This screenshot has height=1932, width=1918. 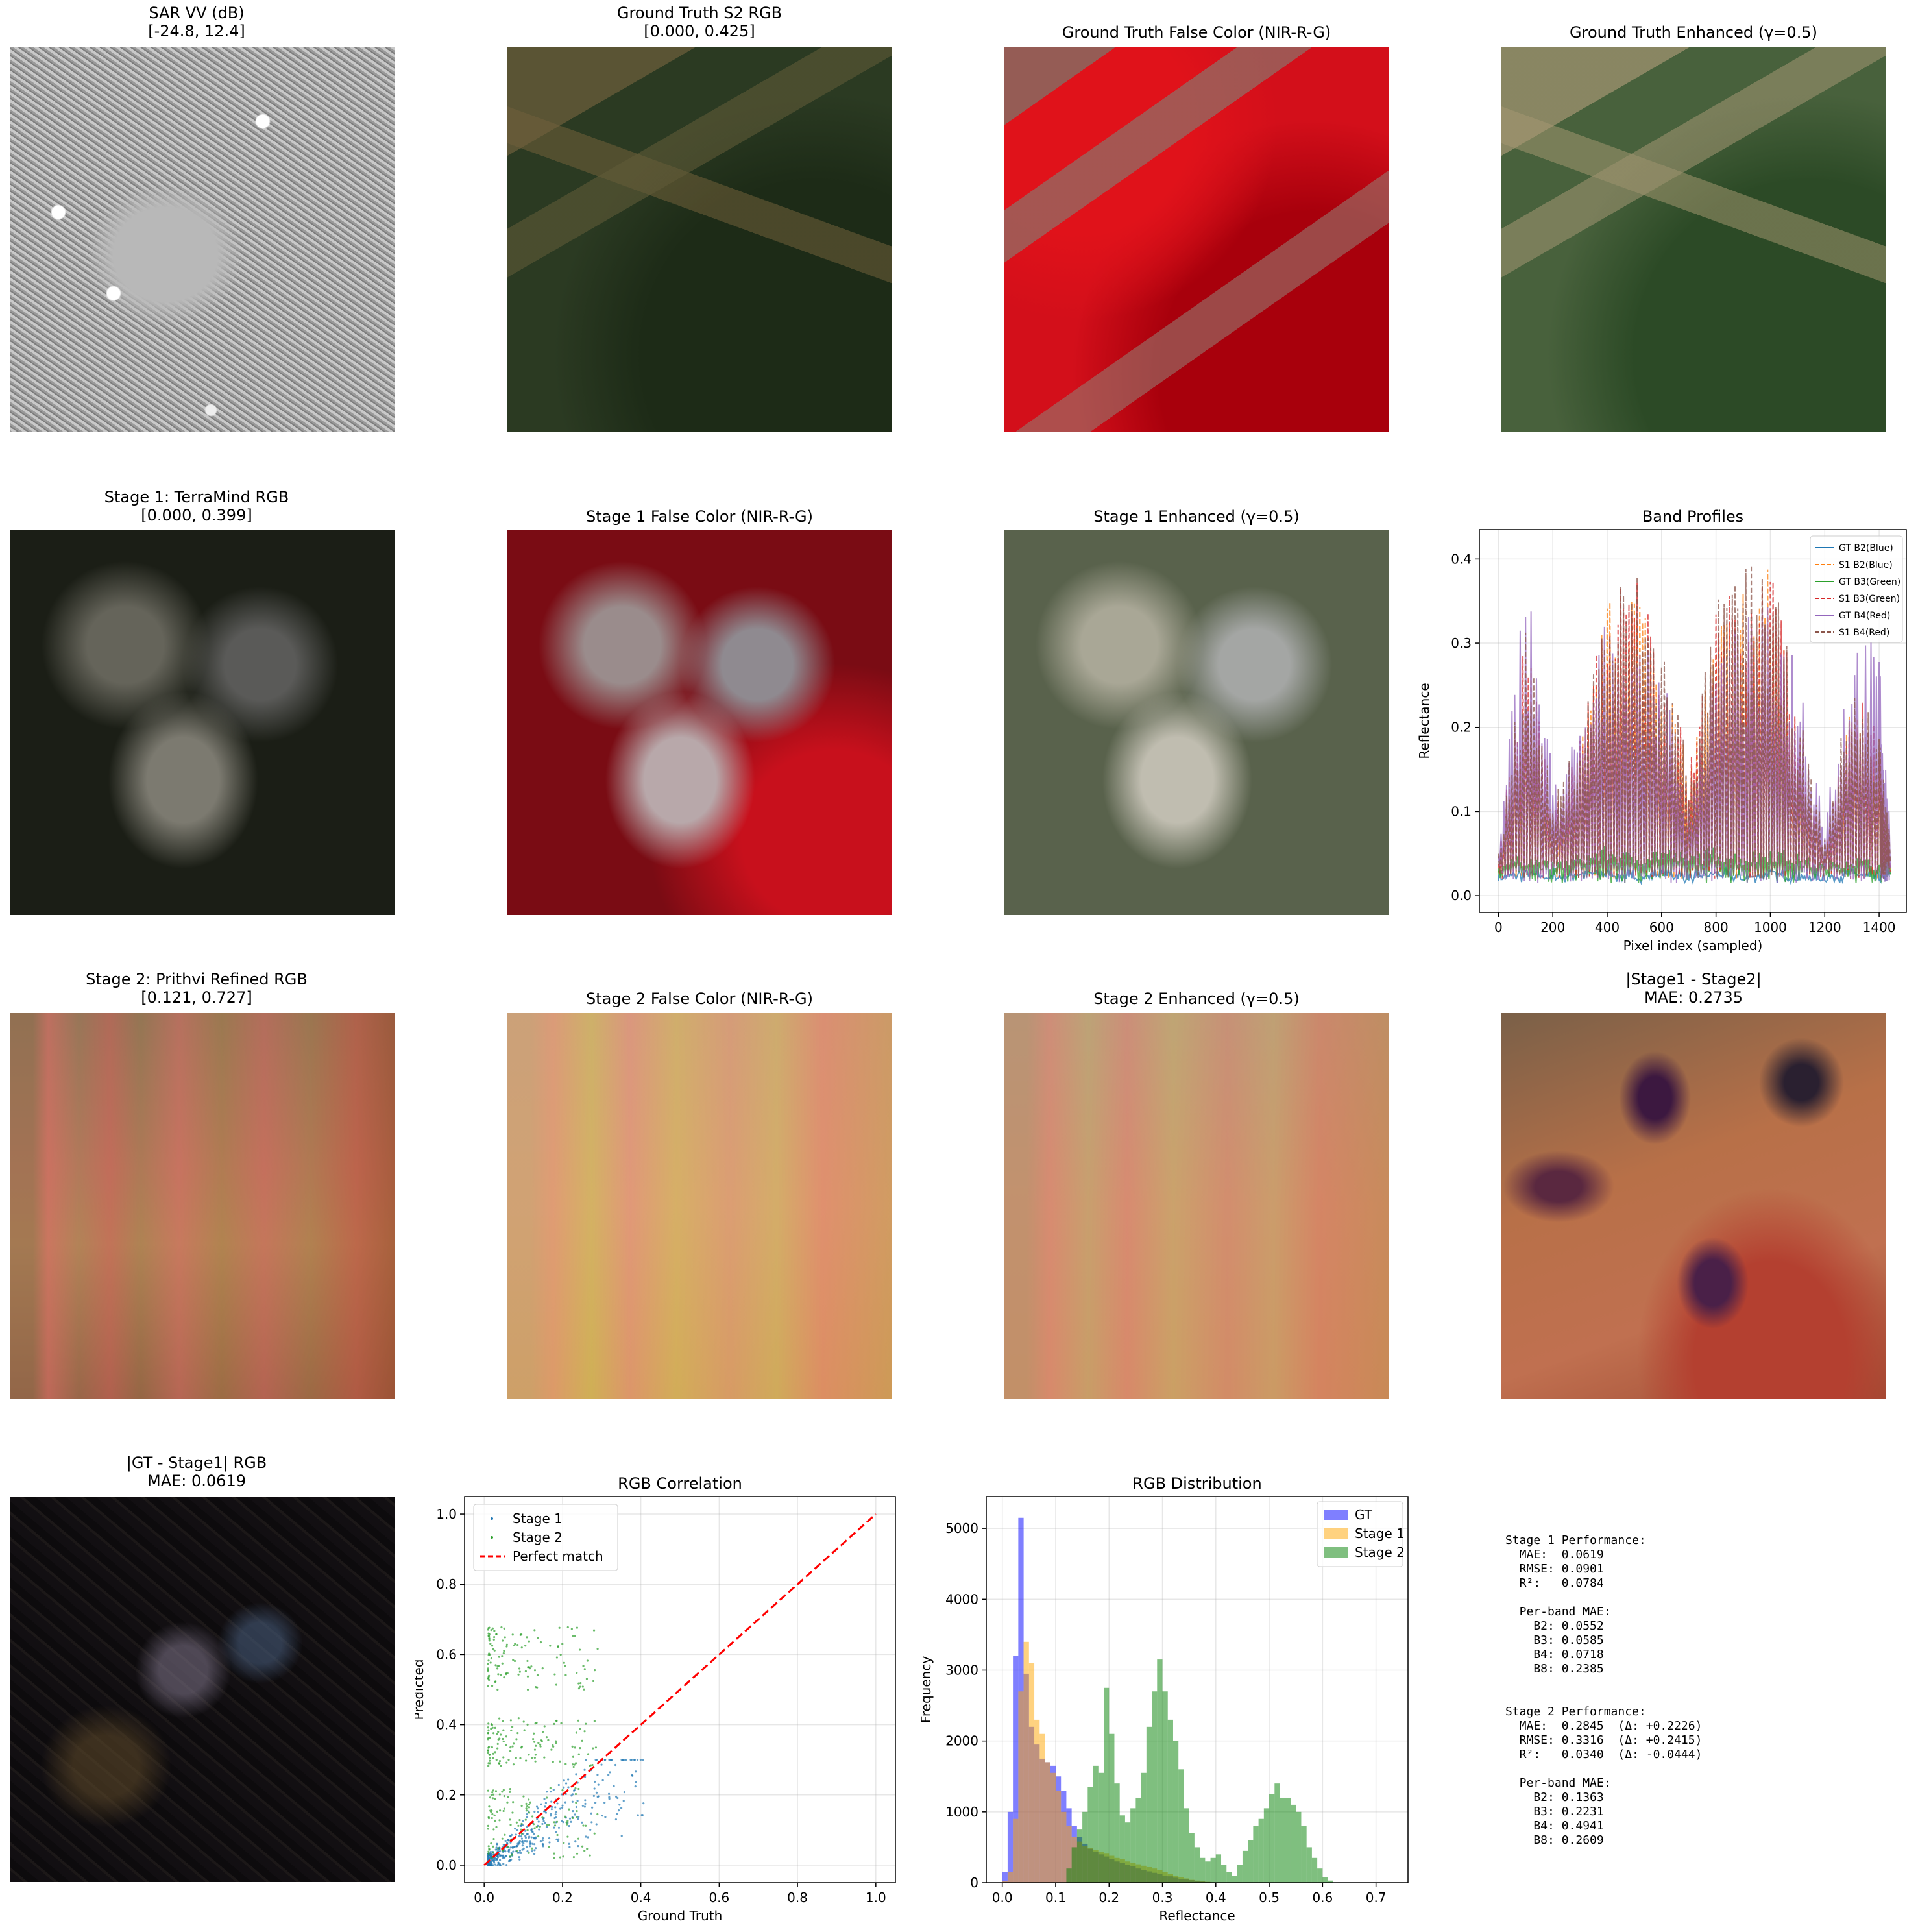 What do you see at coordinates (1055, 1897) in the screenshot?
I see `x-tick-label: 0.1` at bounding box center [1055, 1897].